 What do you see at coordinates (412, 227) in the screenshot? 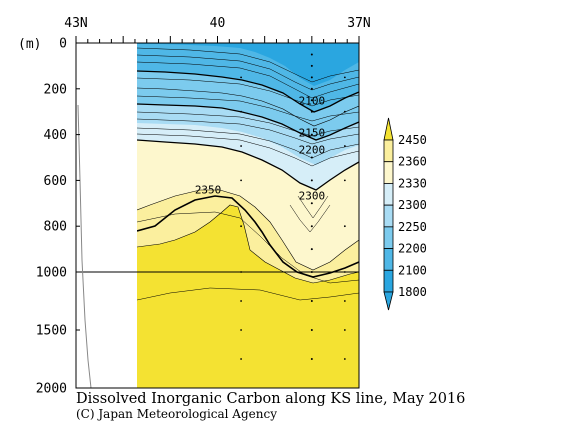
I see `colorbar-label: 2250` at bounding box center [412, 227].